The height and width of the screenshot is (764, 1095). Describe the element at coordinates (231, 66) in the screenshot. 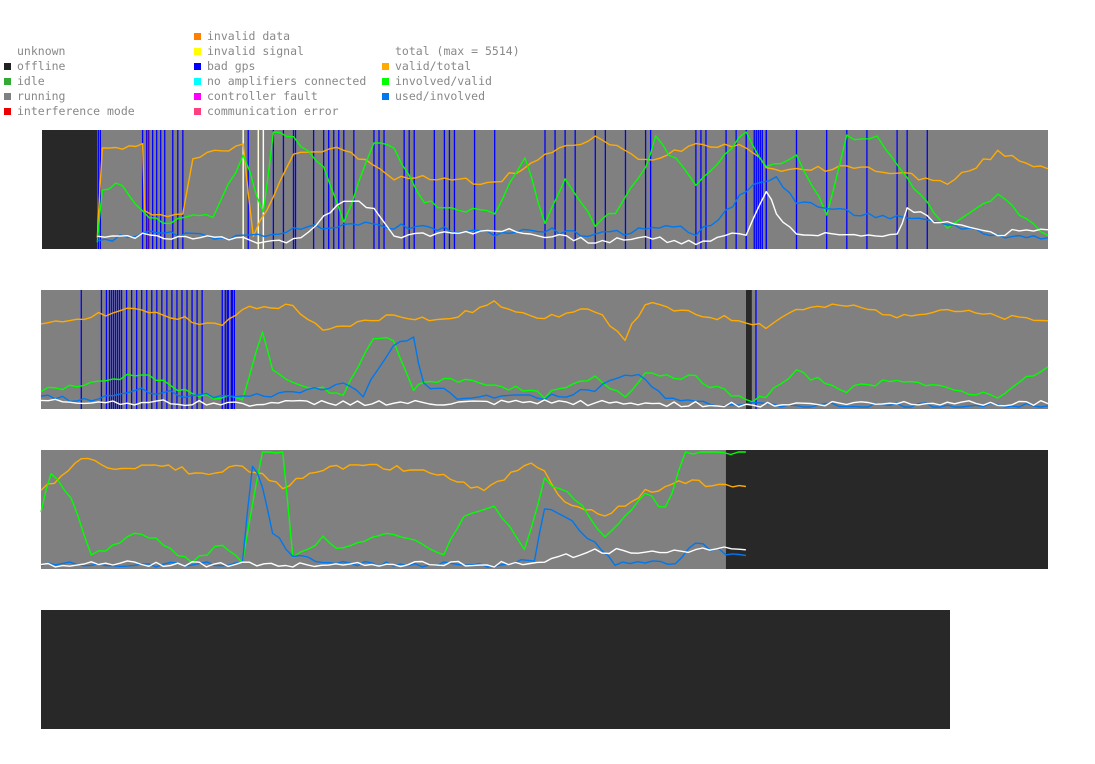

I see `legend-label: bad gps` at that location.